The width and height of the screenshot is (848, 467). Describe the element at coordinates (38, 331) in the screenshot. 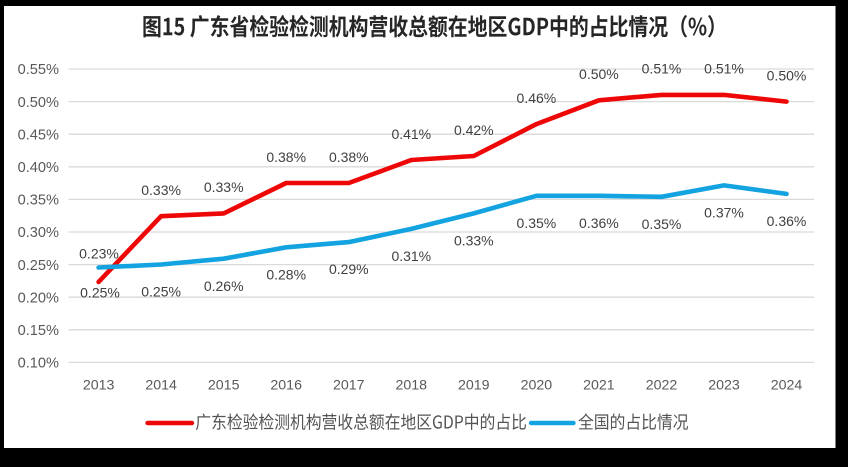

I see `svg-text: 0.15%` at that location.